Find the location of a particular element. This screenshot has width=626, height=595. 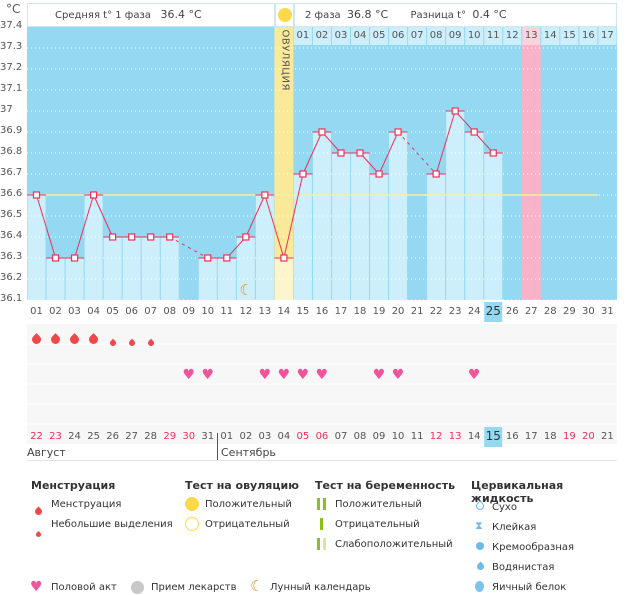

ovulation-header is located at coordinates (284, 15).